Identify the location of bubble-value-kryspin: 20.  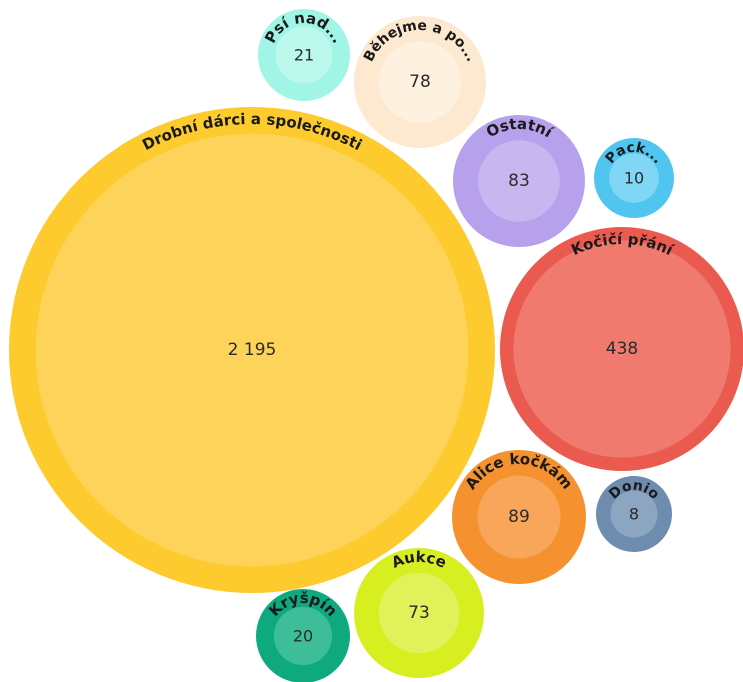
(303, 636).